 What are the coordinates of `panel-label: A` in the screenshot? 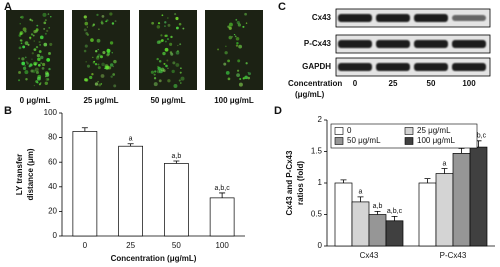 It's located at (8, 7).